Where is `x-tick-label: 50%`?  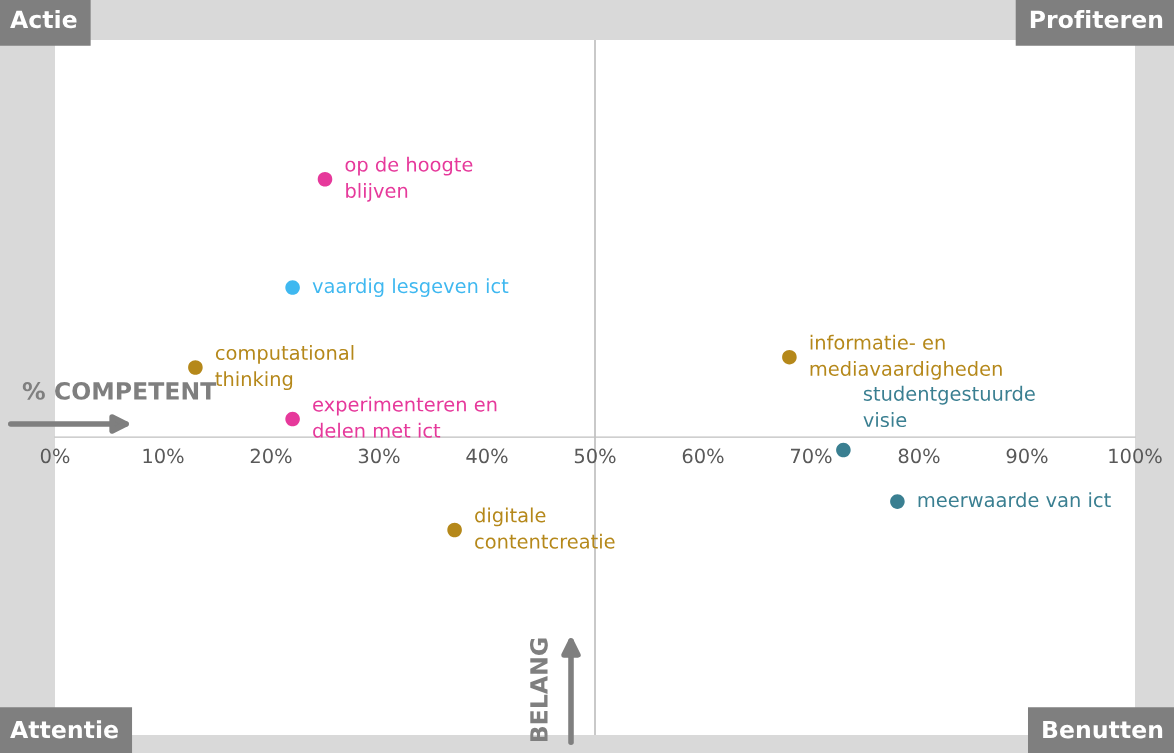
x-tick-label: 50% is located at coordinates (595, 456).